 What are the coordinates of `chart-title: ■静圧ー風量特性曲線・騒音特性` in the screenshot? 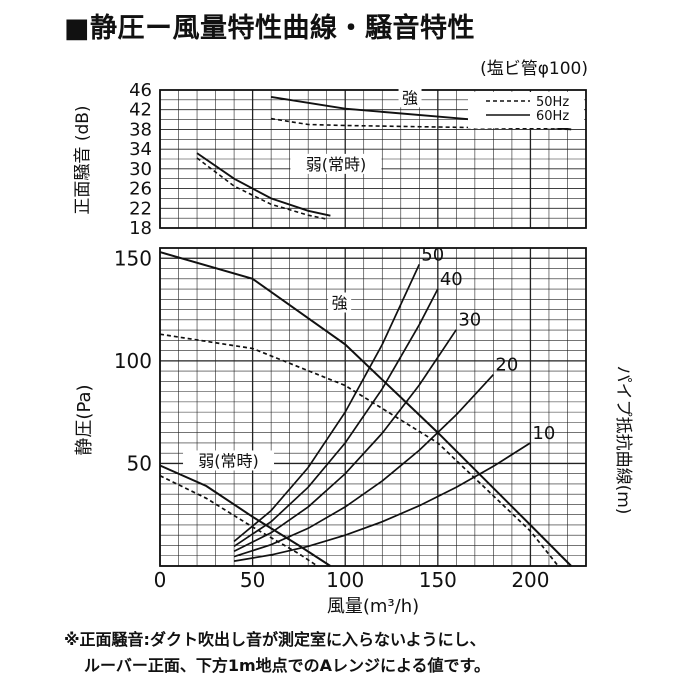 It's located at (270, 28).